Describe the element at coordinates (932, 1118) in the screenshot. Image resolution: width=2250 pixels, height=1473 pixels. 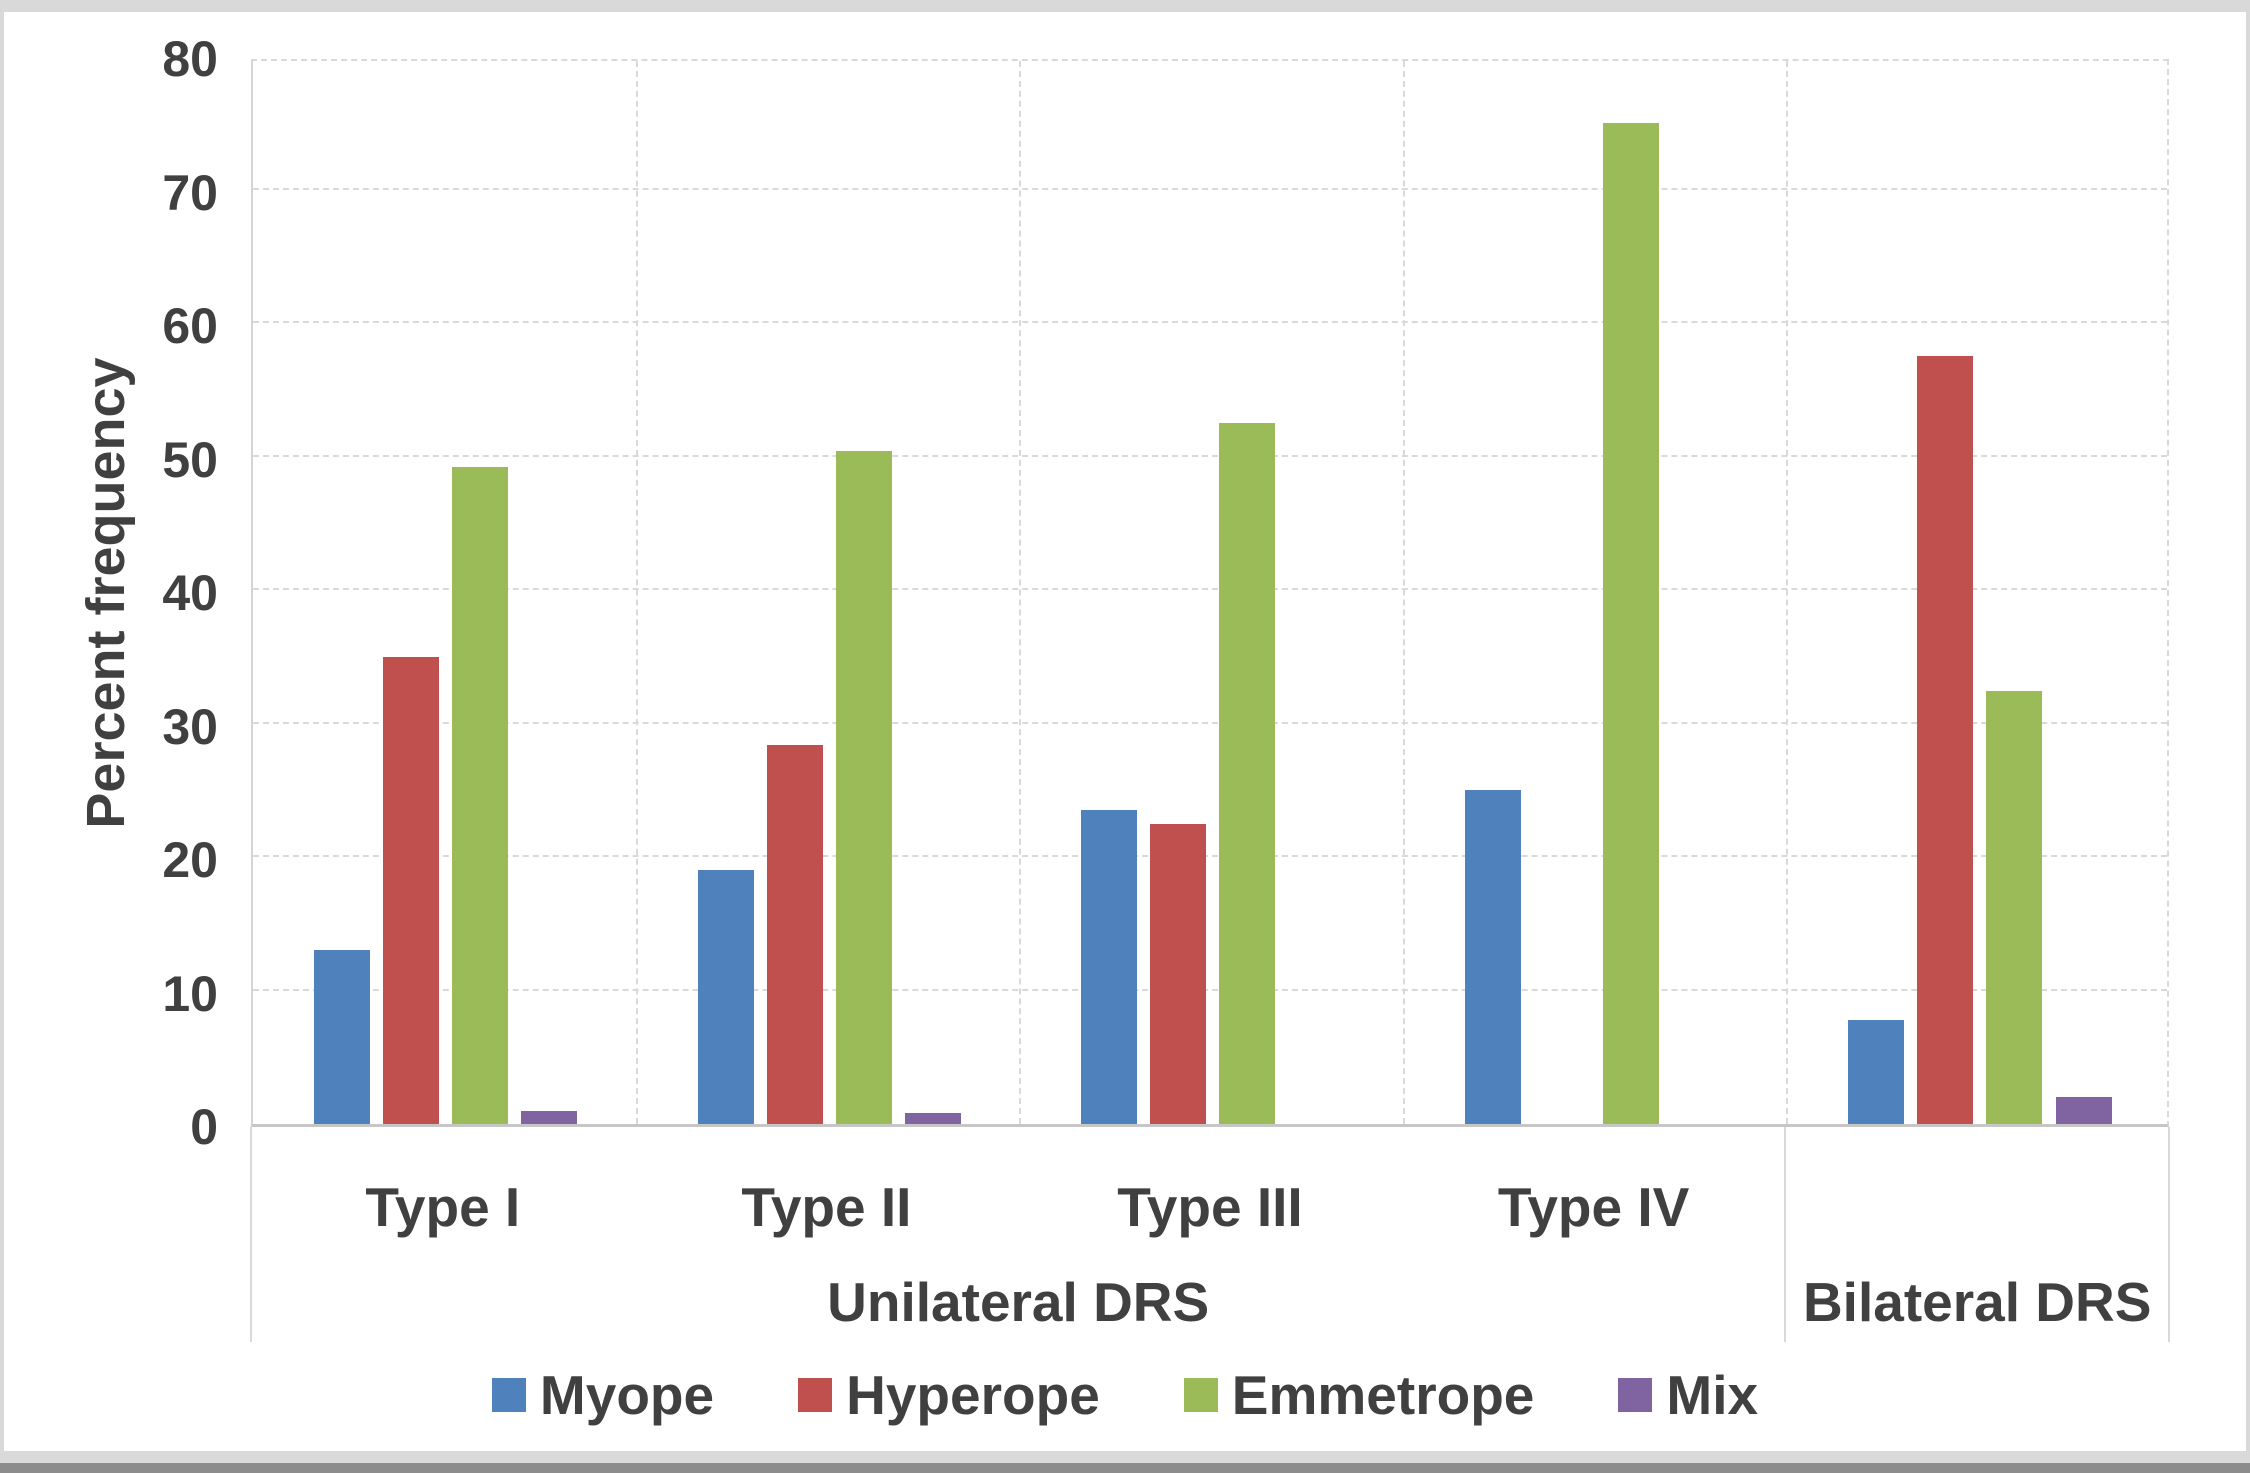
I see `bar-mix-type-ii` at that location.